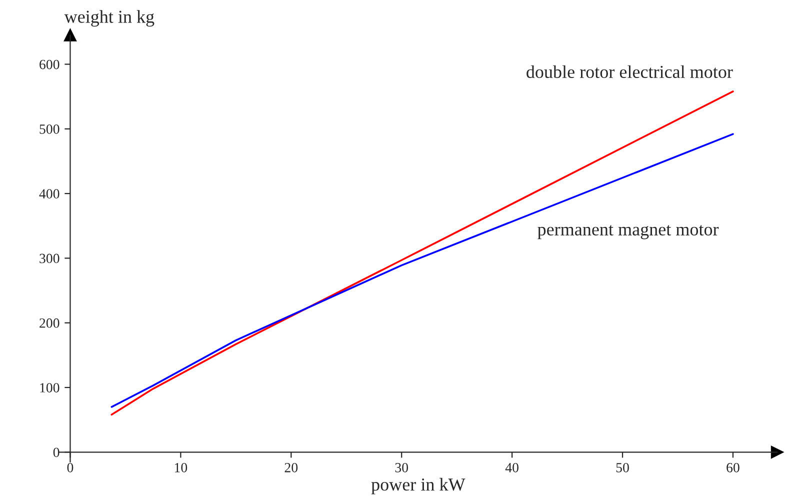 This screenshot has height=502, width=789. What do you see at coordinates (418, 486) in the screenshot?
I see `x-axis-title: power in kW` at bounding box center [418, 486].